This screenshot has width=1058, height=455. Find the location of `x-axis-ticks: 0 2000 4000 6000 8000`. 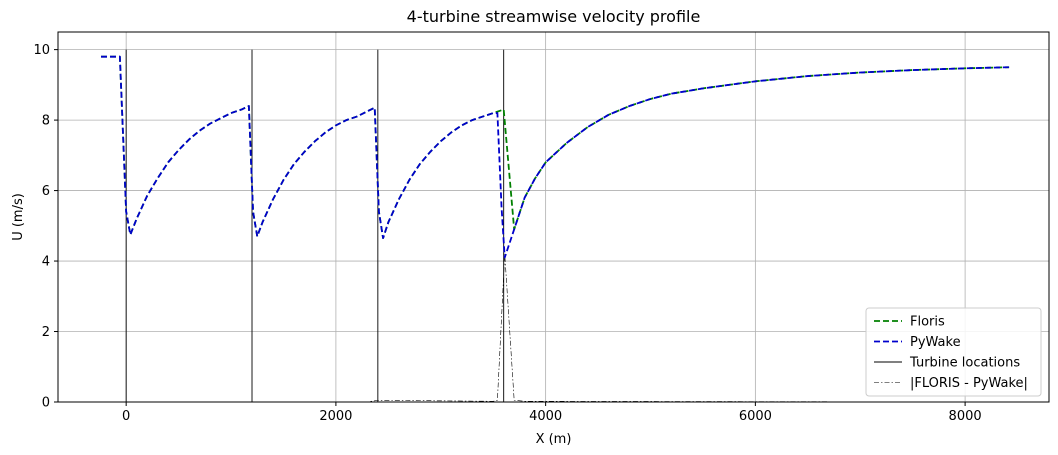

x-axis-ticks: 0 2000 4000 6000 8000 is located at coordinates (552, 413).